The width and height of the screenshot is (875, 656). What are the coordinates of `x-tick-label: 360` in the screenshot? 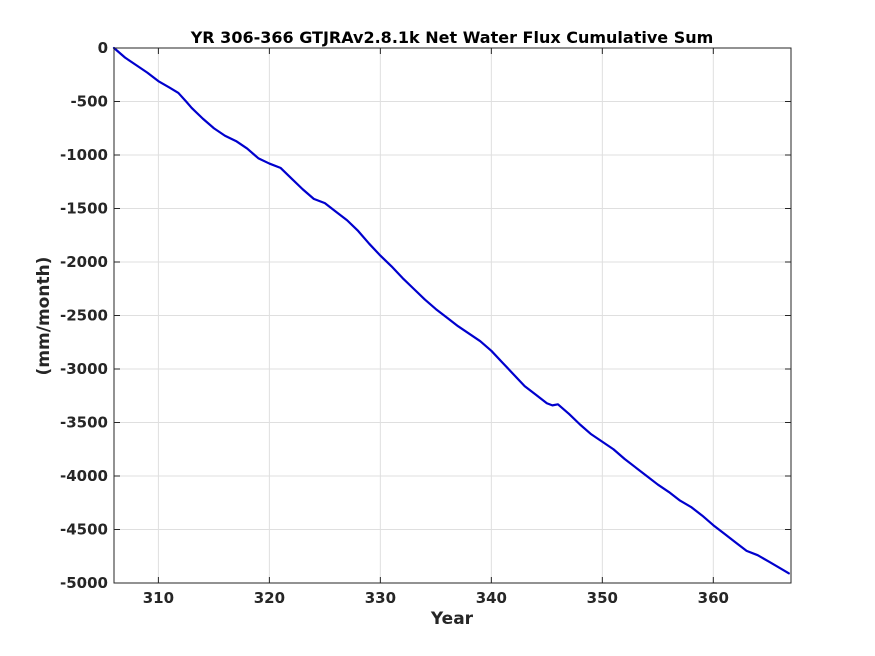 It's located at (713, 598).